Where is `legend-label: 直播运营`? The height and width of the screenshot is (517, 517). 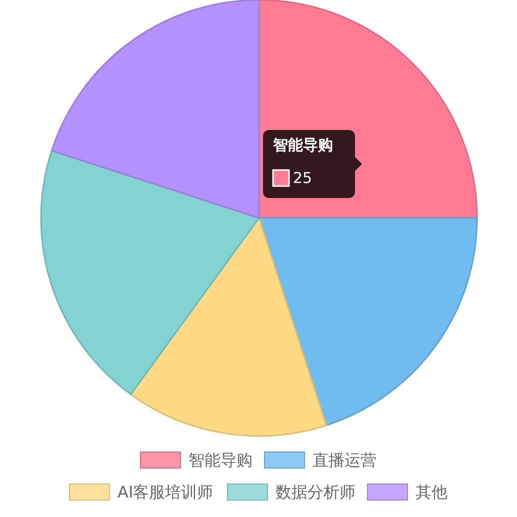 legend-label: 直播运营 is located at coordinates (344, 460).